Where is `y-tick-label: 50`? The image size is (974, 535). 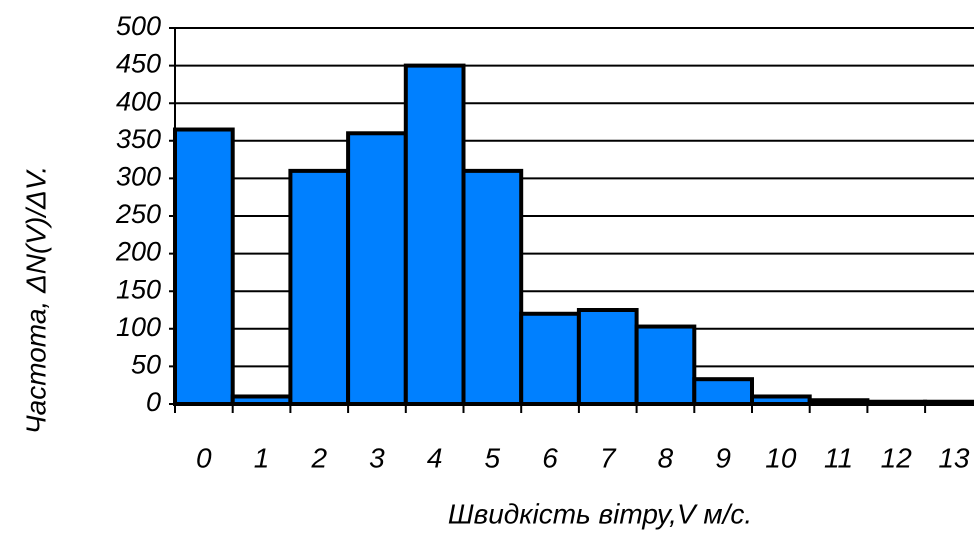 y-tick-label: 50 is located at coordinates (146, 365).